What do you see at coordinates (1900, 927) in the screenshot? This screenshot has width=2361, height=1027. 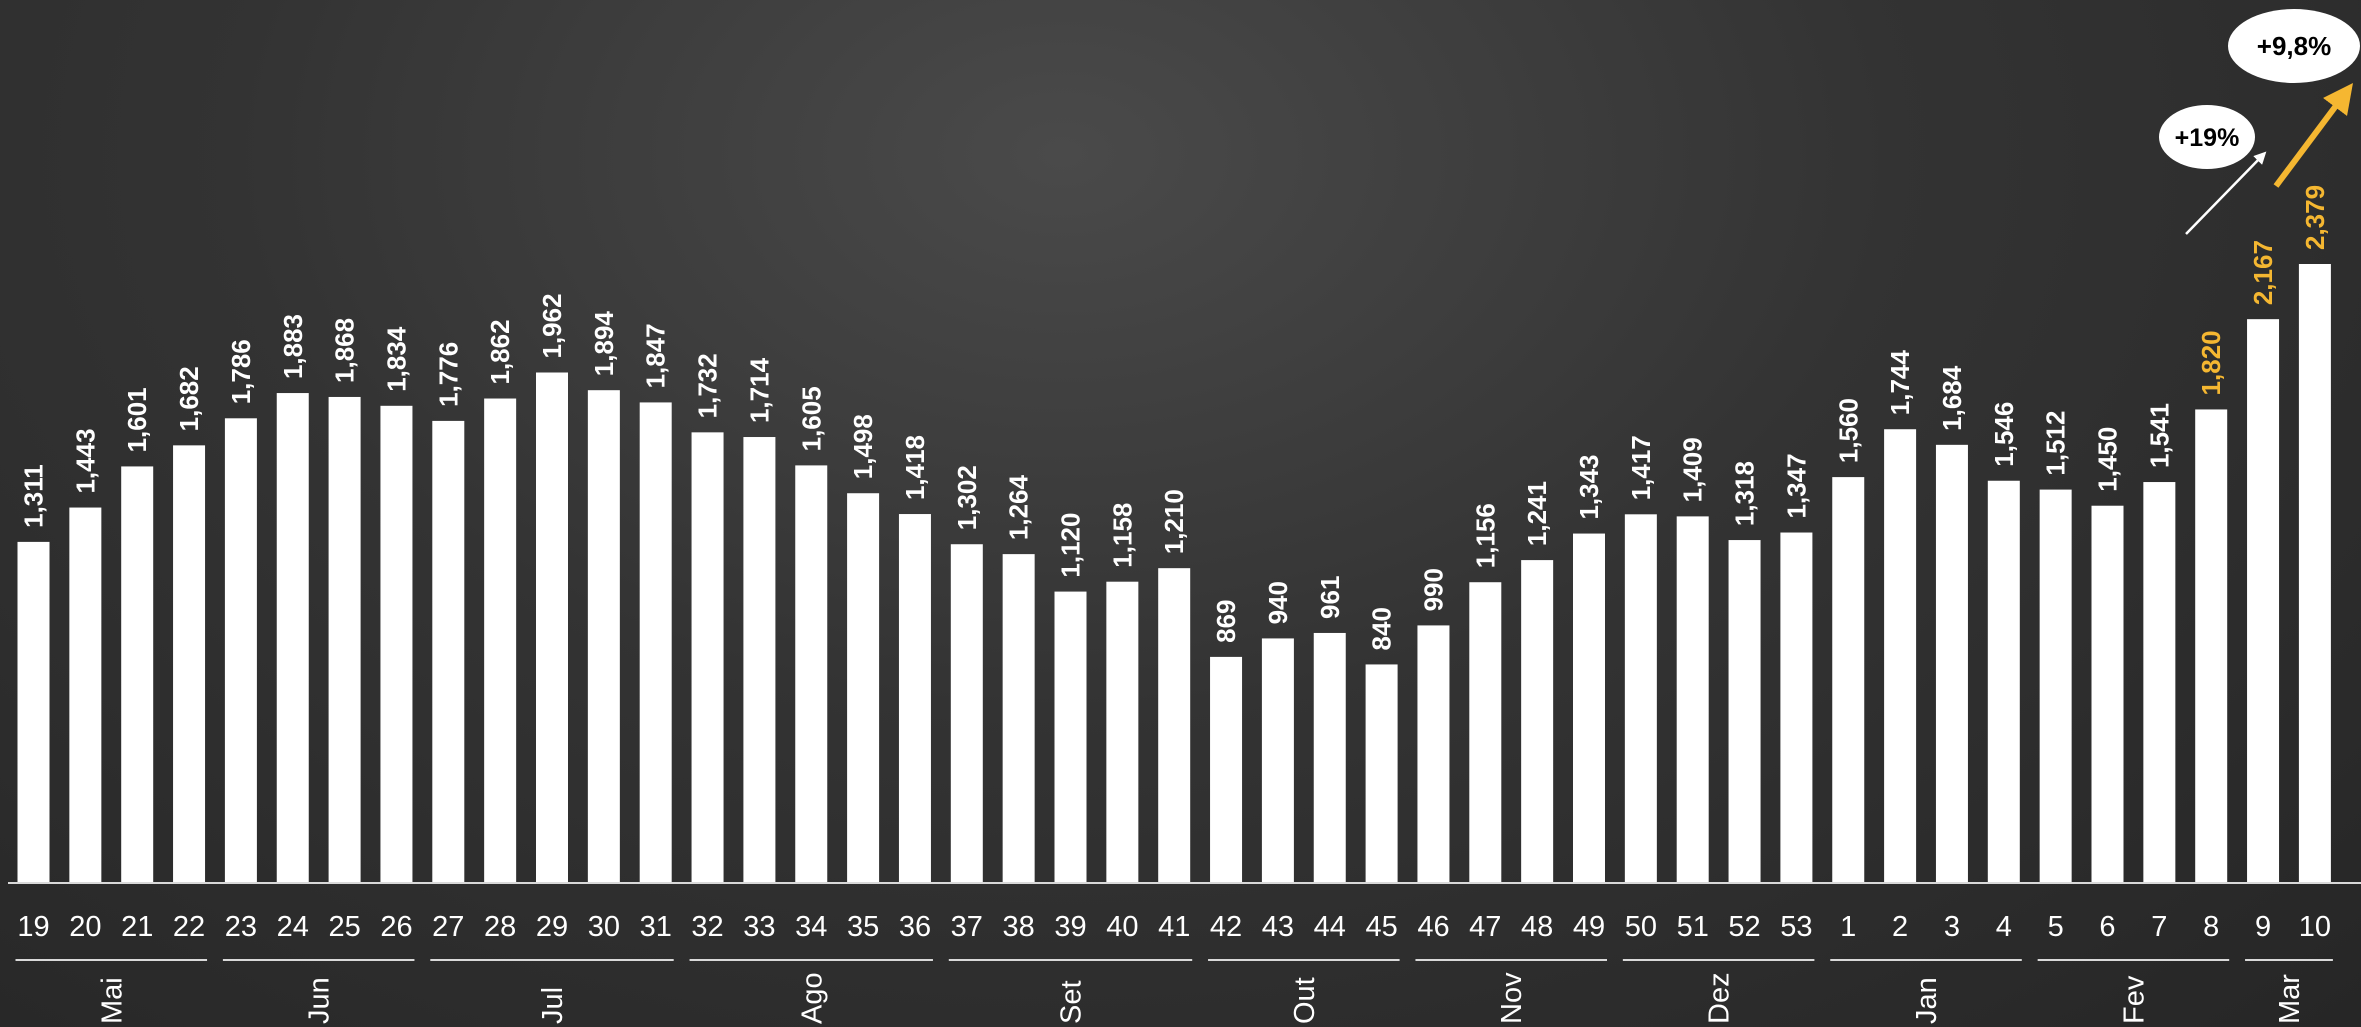 I see `tick-label: 2` at bounding box center [1900, 927].